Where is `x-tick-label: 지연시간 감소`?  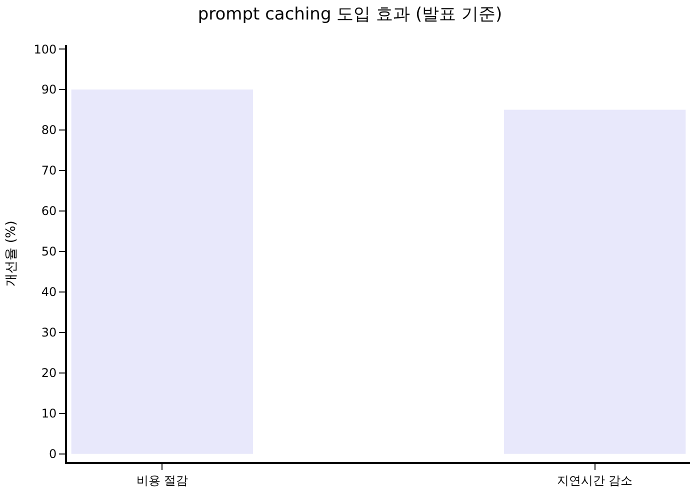 x-tick-label: 지연시간 감소 is located at coordinates (594, 480).